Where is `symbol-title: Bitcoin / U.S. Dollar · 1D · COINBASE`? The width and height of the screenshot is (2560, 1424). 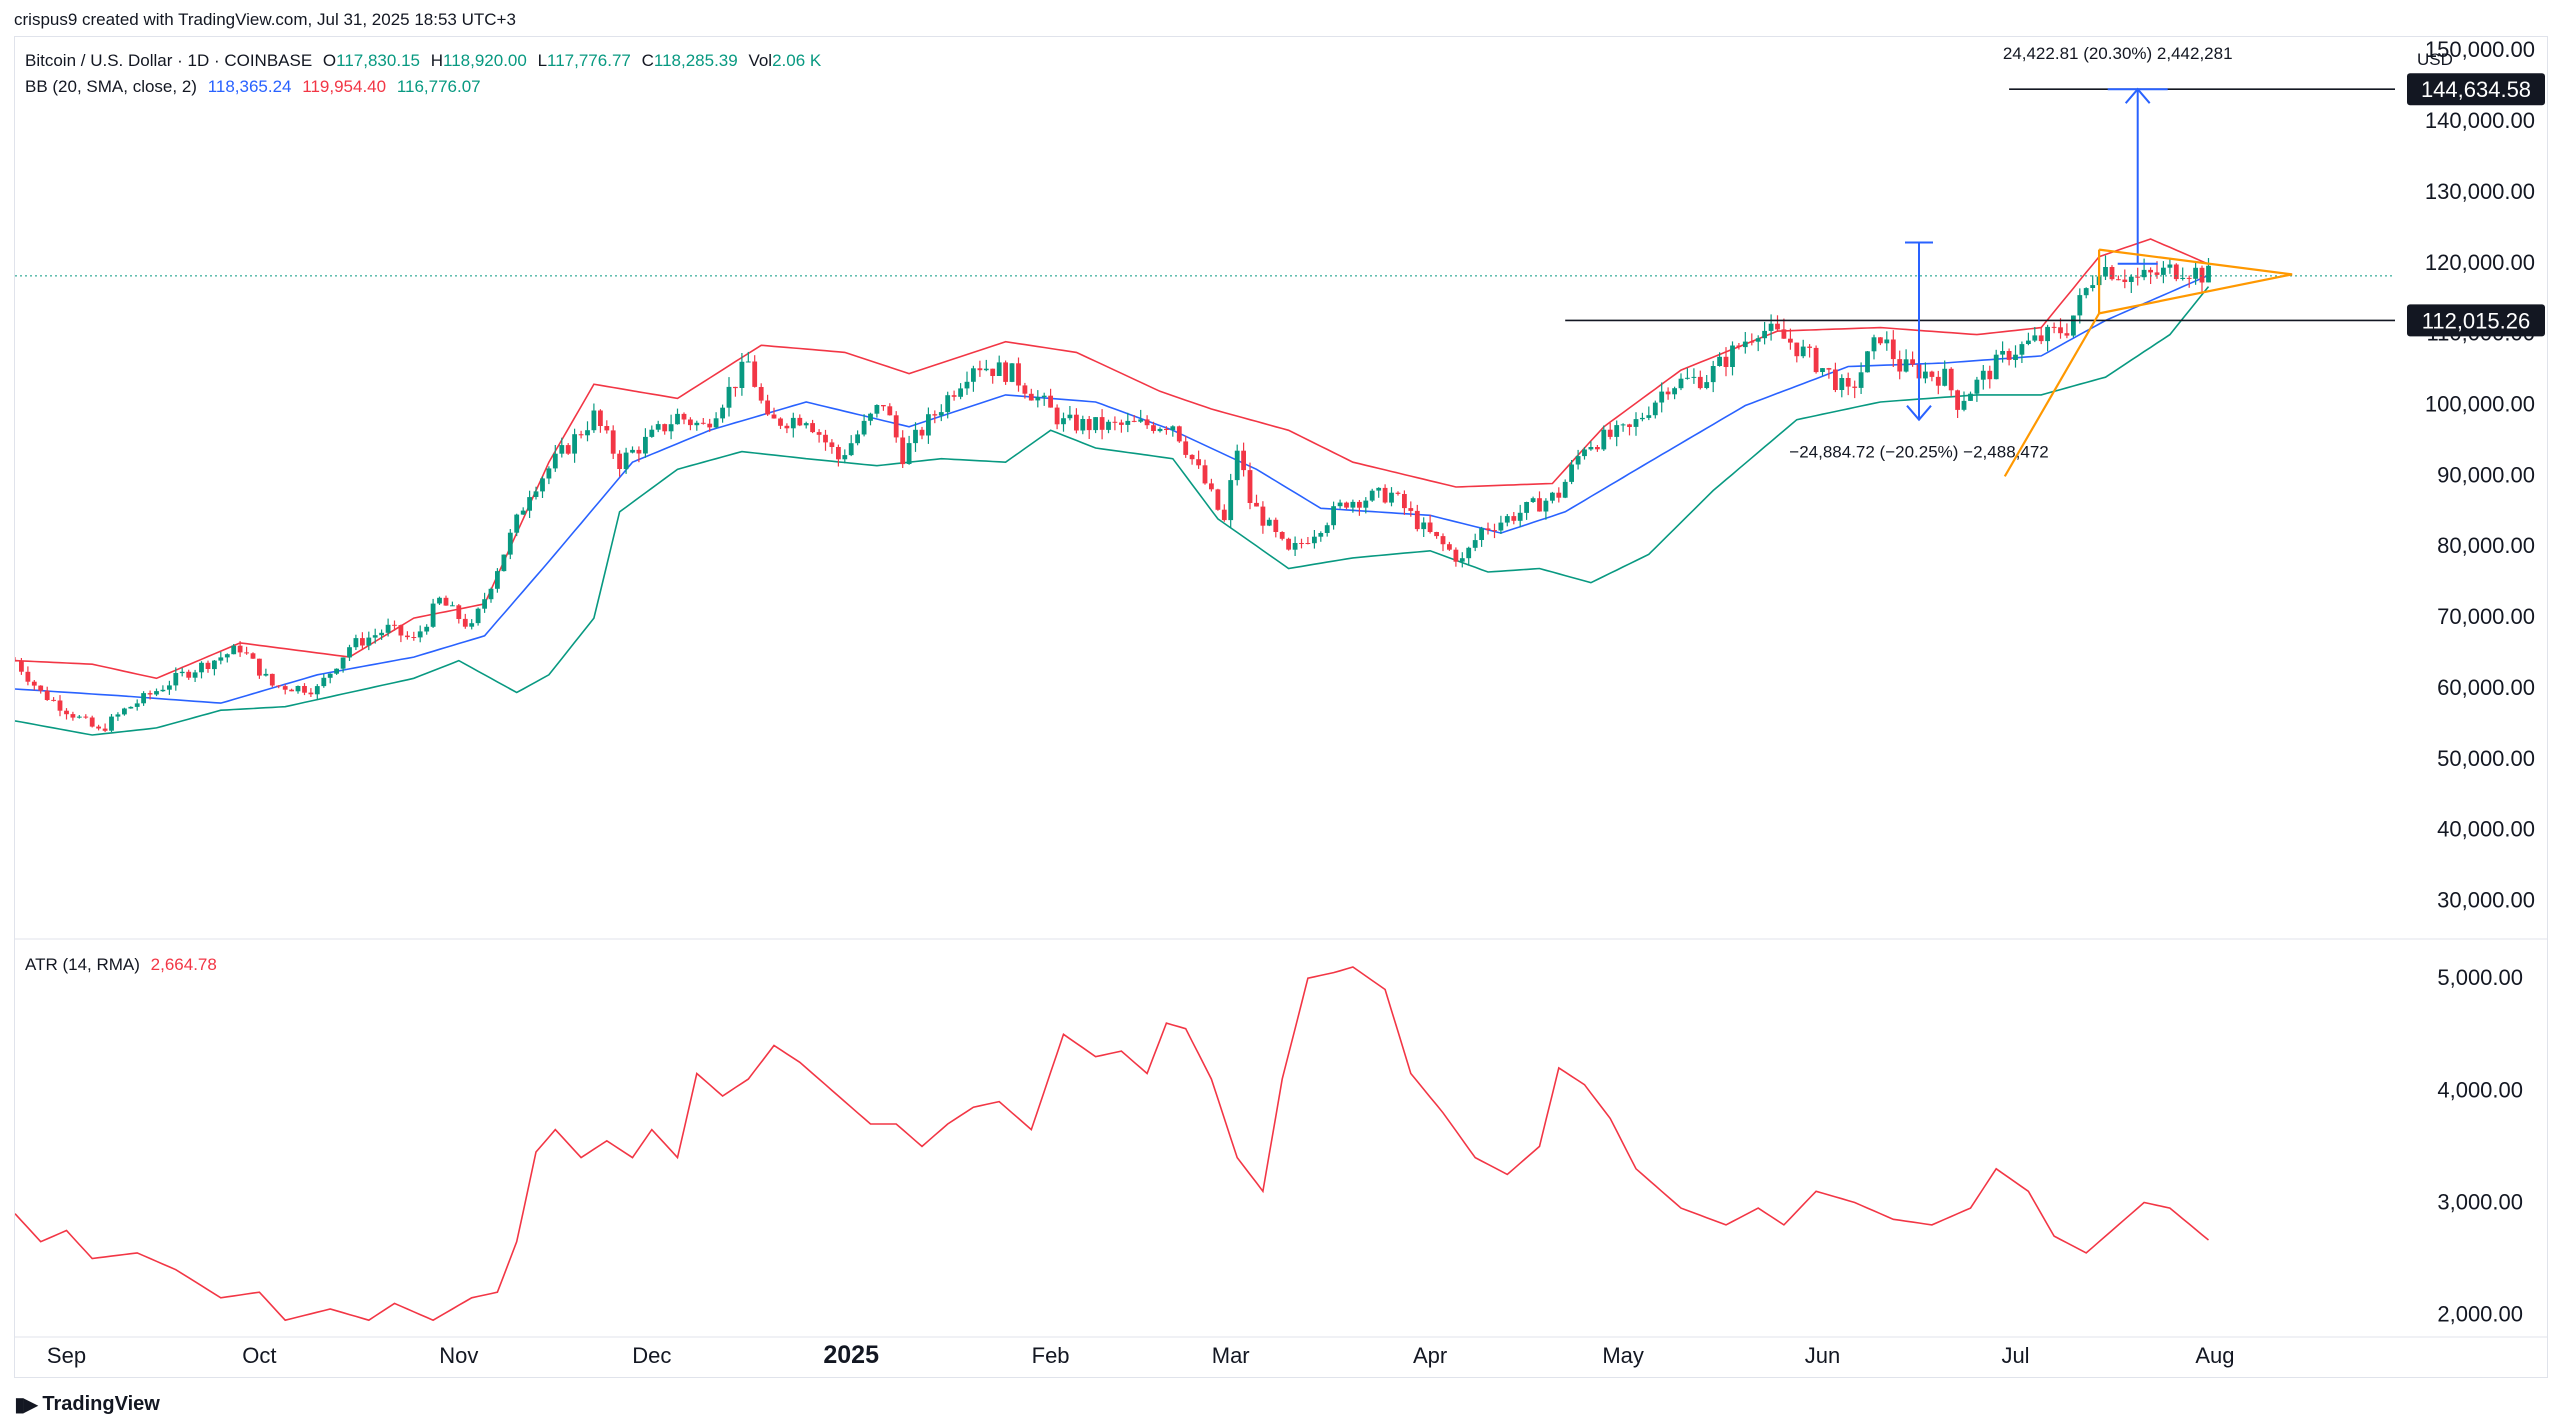
symbol-title: Bitcoin / U.S. Dollar · 1D · COINBASE is located at coordinates (169, 60).